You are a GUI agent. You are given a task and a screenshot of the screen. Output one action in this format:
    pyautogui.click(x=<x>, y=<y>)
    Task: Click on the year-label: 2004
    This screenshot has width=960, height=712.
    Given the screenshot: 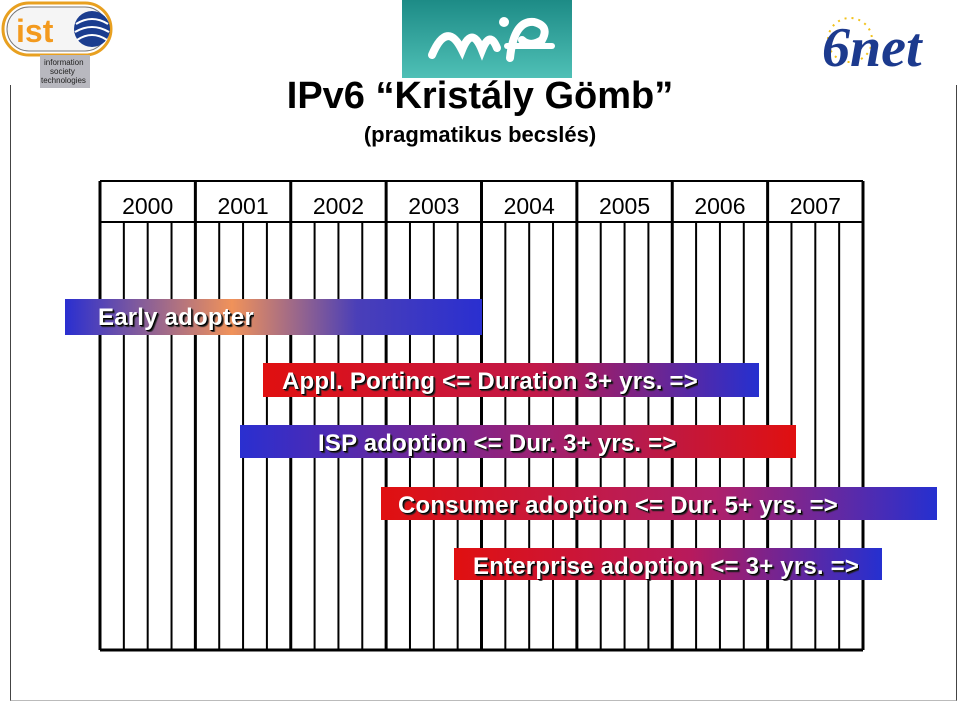 What is the action you would take?
    pyautogui.click(x=529, y=206)
    